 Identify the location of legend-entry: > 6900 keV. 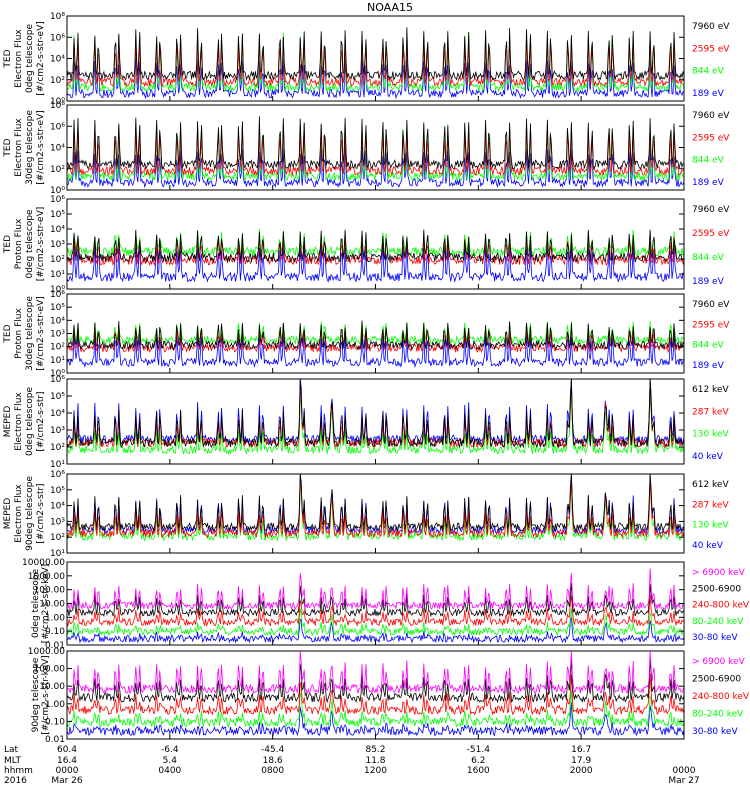
(719, 662).